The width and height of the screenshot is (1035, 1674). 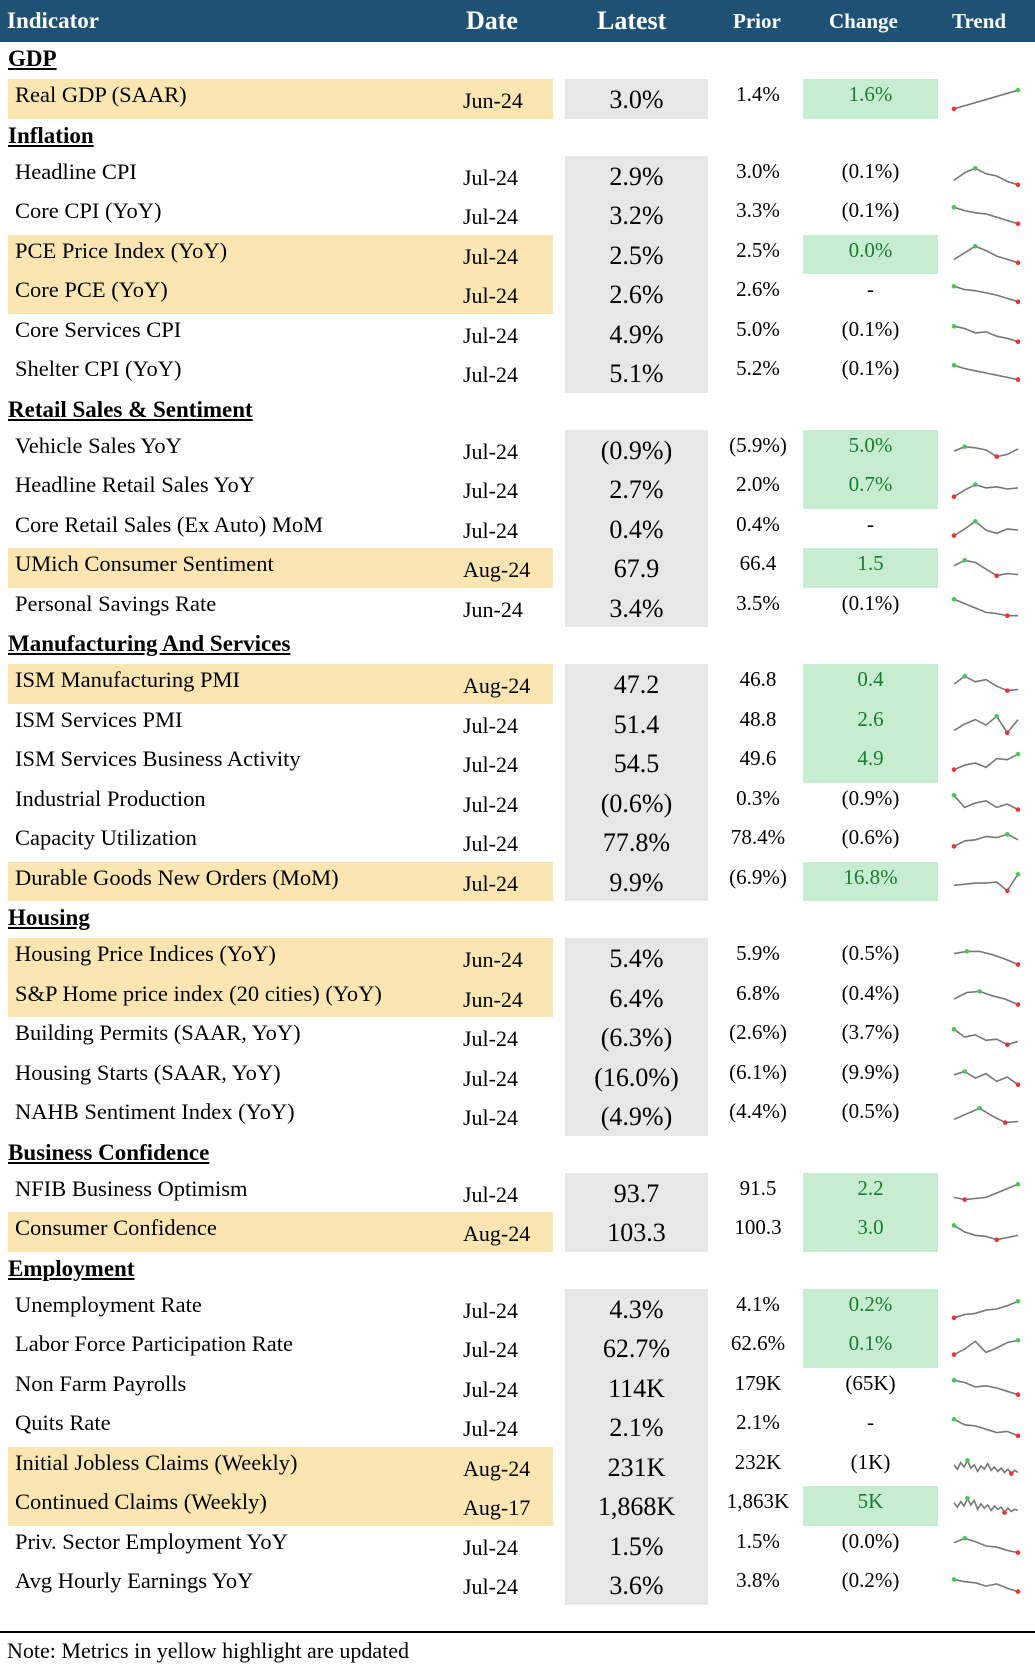 I want to click on header-date: Date, so click(x=492, y=20).